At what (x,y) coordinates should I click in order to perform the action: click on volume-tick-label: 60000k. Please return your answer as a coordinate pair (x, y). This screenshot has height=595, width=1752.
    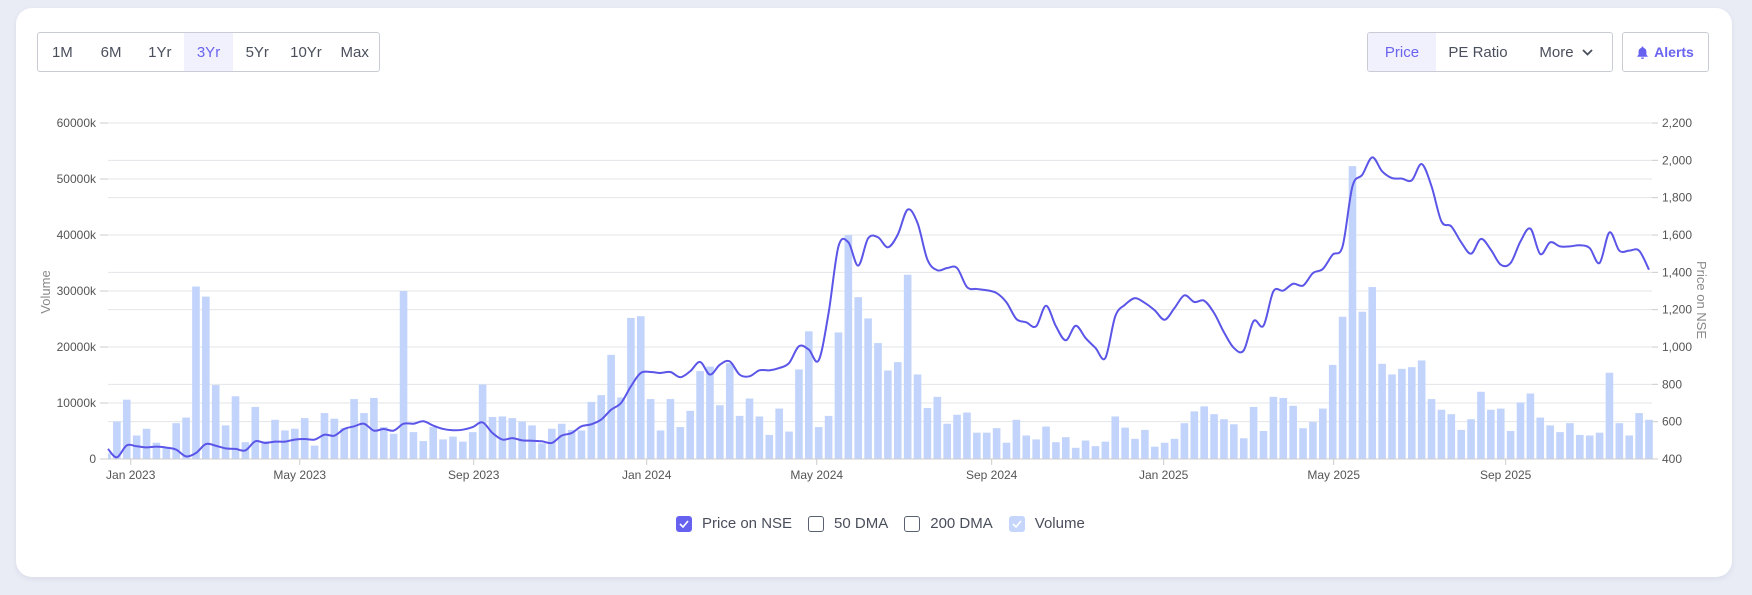
    Looking at the image, I should click on (77, 123).